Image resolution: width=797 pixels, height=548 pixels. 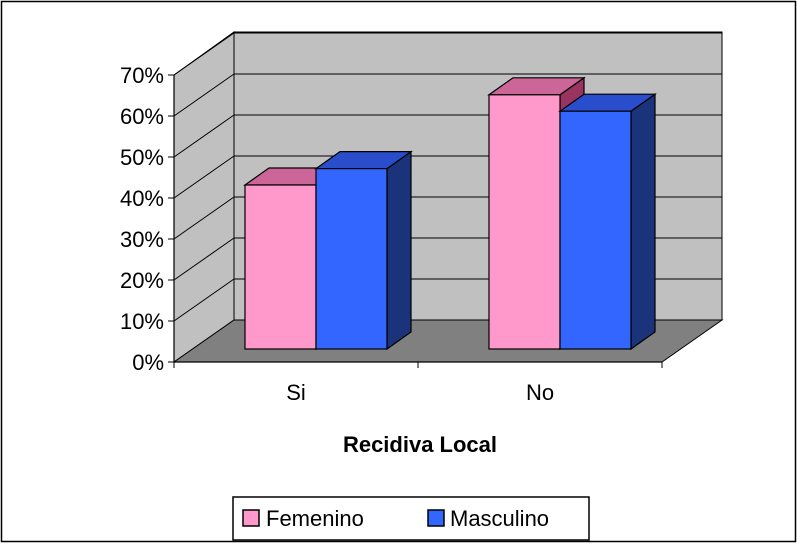 What do you see at coordinates (142, 280) in the screenshot?
I see `y-tick-label: 20%` at bounding box center [142, 280].